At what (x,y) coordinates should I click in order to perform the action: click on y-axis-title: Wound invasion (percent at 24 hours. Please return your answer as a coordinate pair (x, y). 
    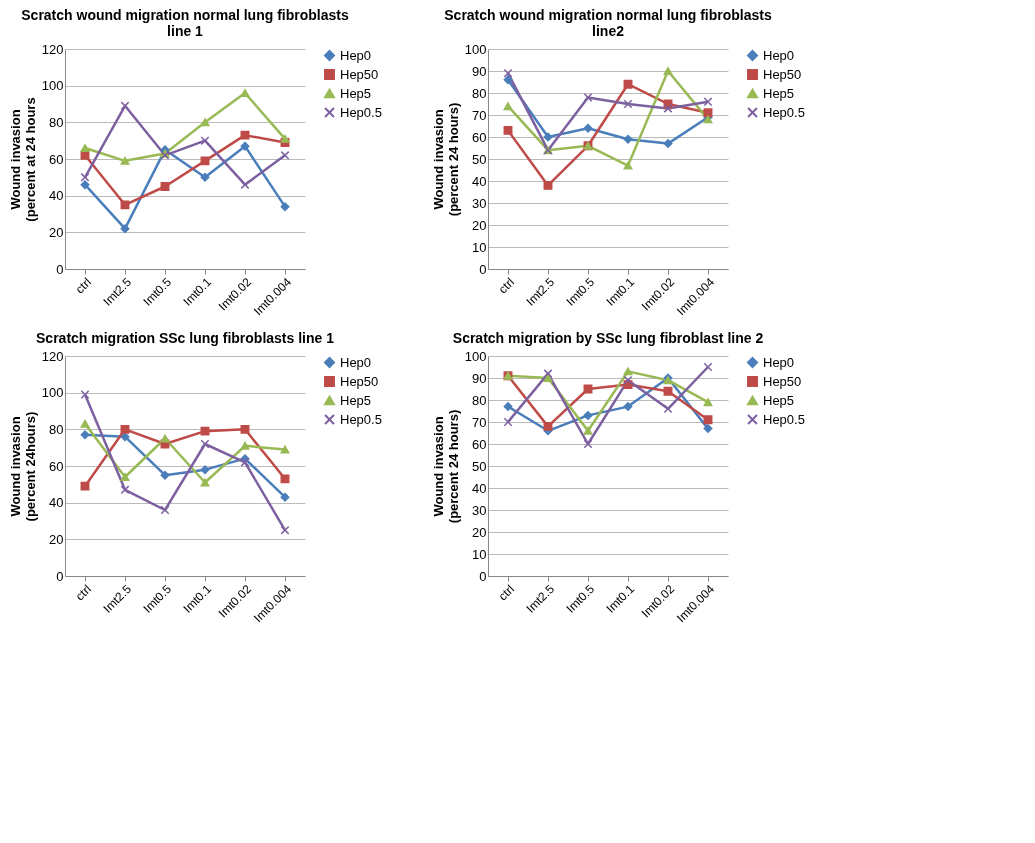
    Looking at the image, I should click on (22, 159).